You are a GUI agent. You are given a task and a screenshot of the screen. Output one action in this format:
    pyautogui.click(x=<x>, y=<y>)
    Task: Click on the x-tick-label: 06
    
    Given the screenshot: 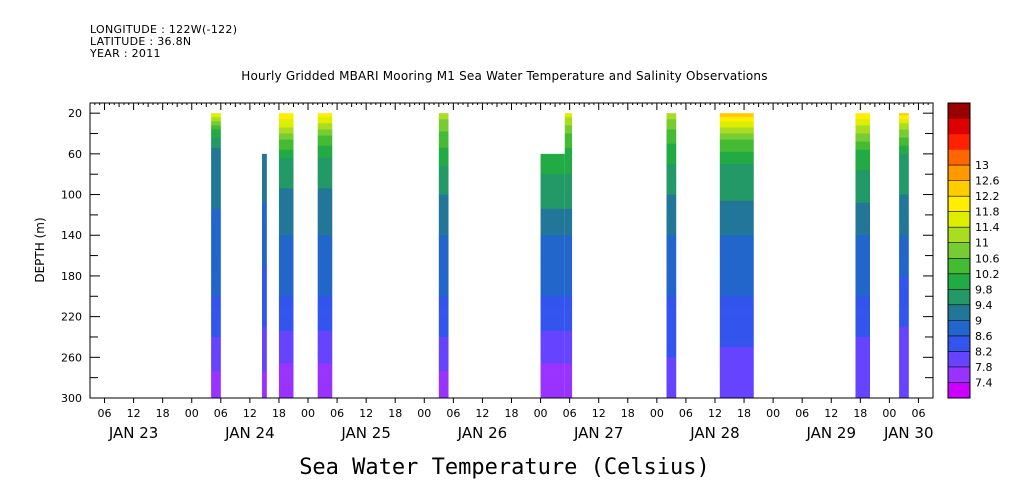 What is the action you would take?
    pyautogui.click(x=221, y=413)
    